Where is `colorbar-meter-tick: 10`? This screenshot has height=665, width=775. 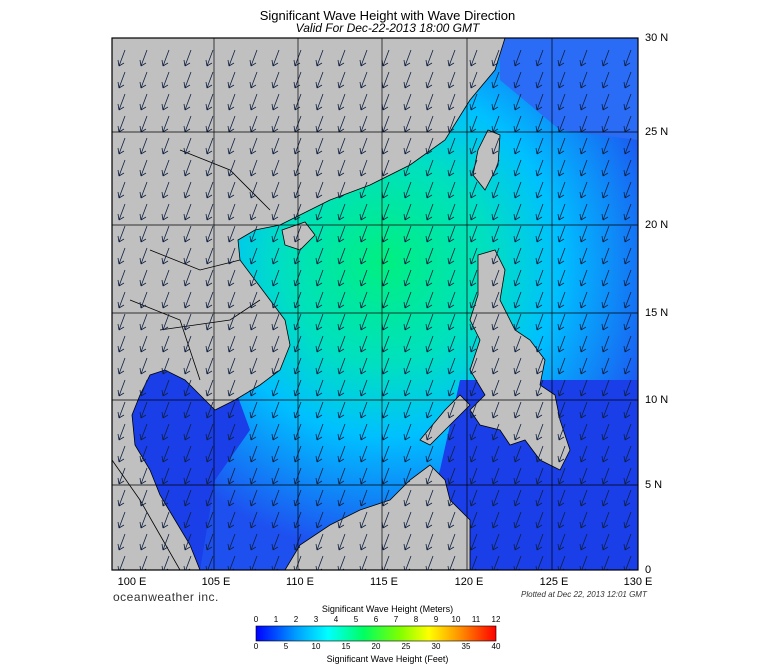 colorbar-meter-tick: 10 is located at coordinates (456, 619).